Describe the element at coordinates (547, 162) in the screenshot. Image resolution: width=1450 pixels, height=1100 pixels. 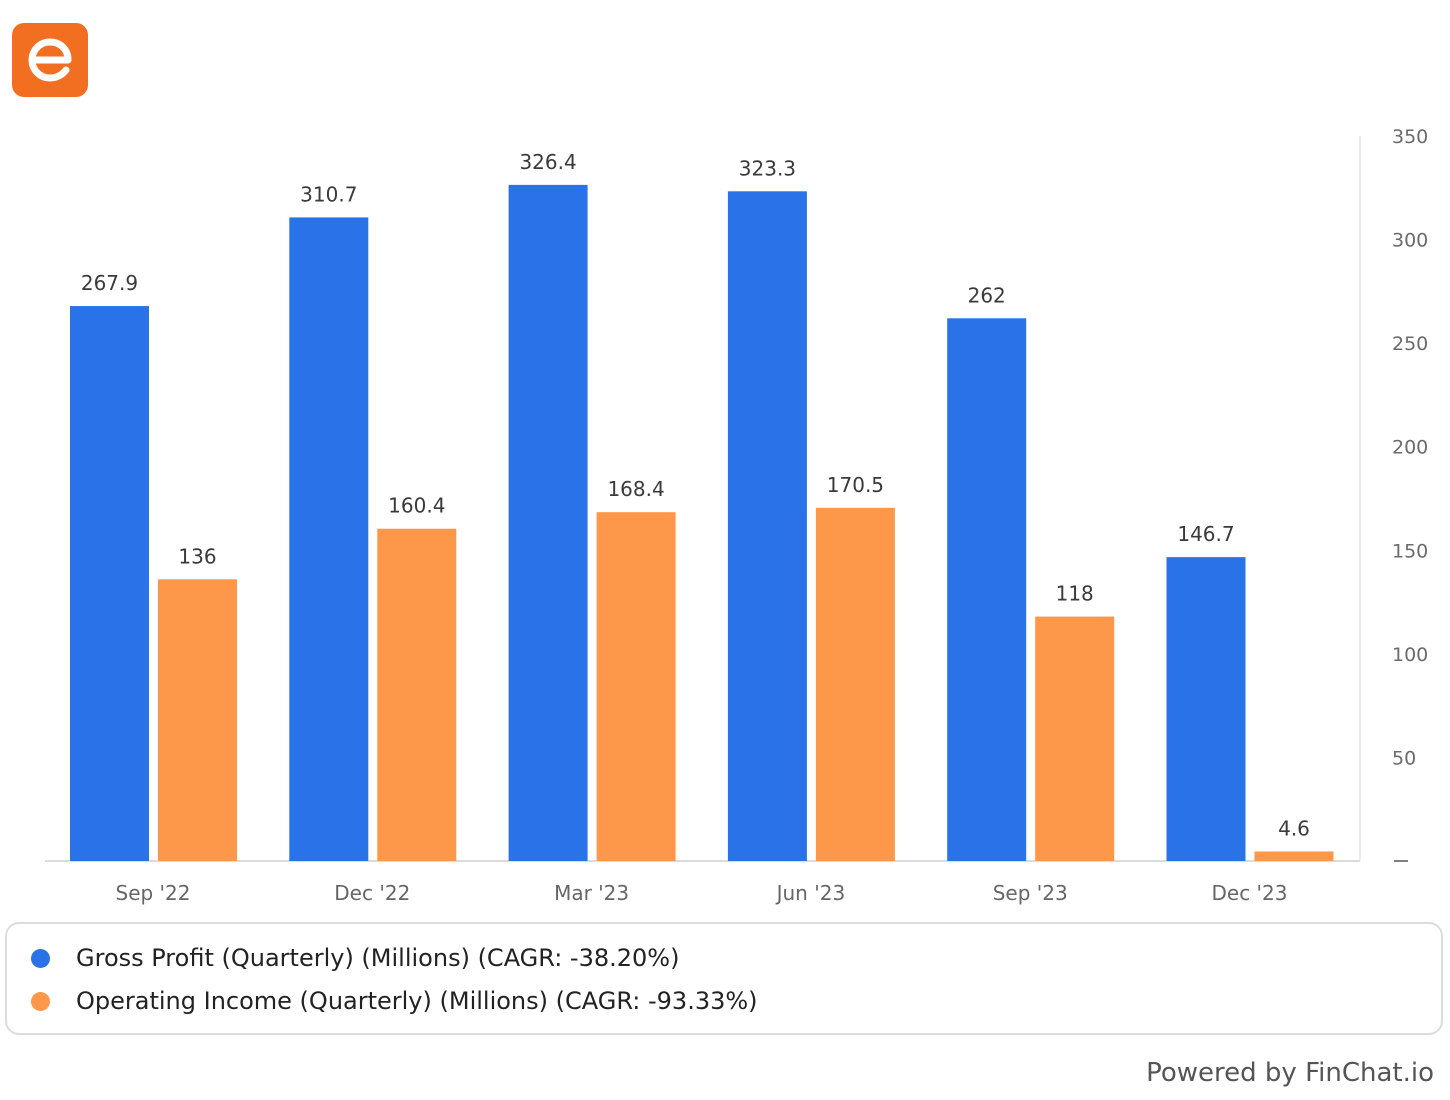
I see `data-label: 326.4` at that location.